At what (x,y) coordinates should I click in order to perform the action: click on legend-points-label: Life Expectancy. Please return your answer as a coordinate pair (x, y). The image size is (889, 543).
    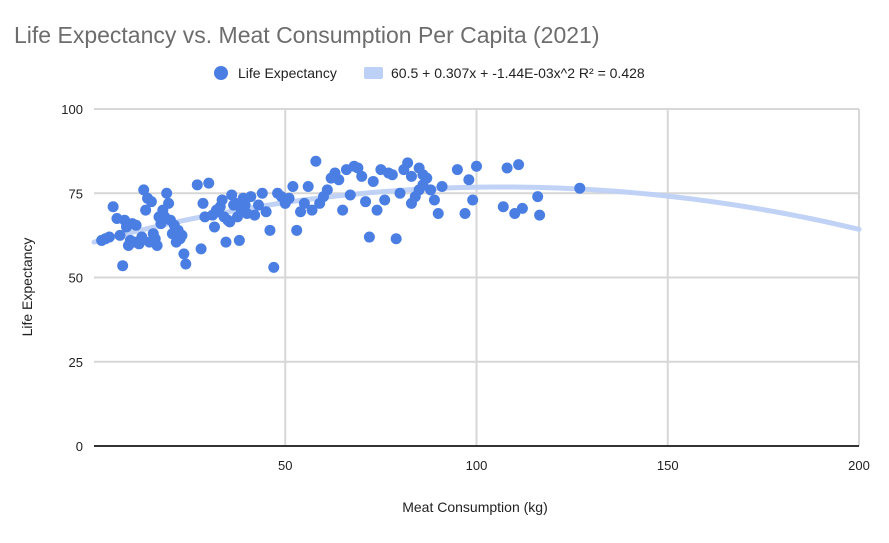
    Looking at the image, I should click on (287, 73).